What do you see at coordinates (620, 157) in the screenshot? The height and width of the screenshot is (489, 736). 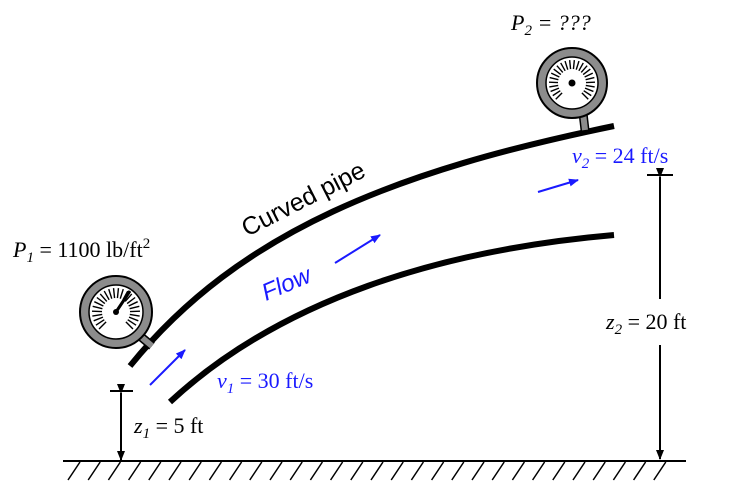 I see `v2-label: v2 = 24 ft/s` at bounding box center [620, 157].